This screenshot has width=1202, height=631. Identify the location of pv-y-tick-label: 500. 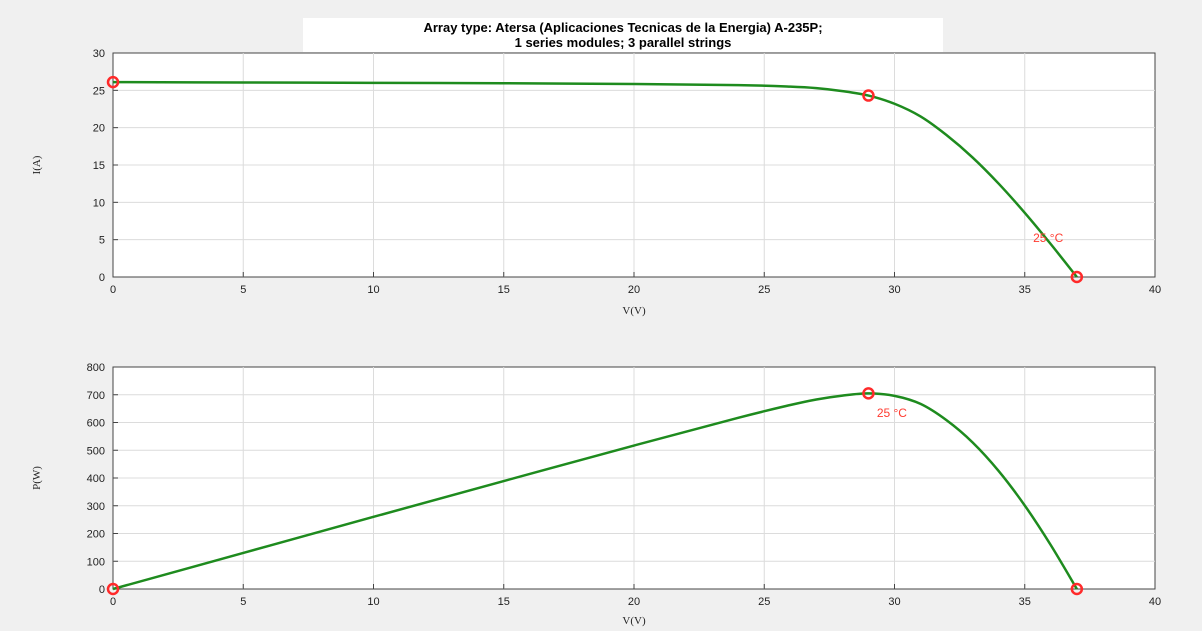
(96, 451).